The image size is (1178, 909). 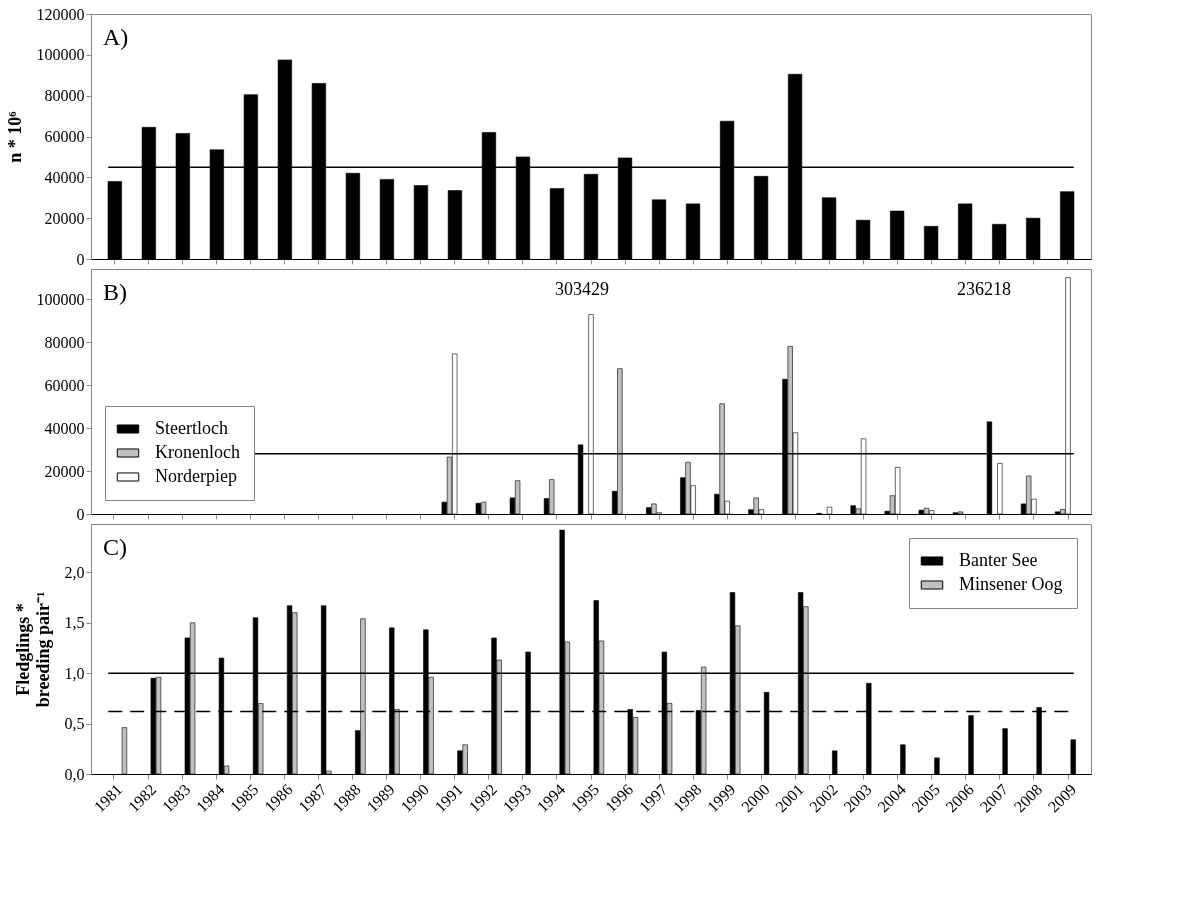 What do you see at coordinates (74, 673) in the screenshot?
I see `y-tick-label: 1,0` at bounding box center [74, 673].